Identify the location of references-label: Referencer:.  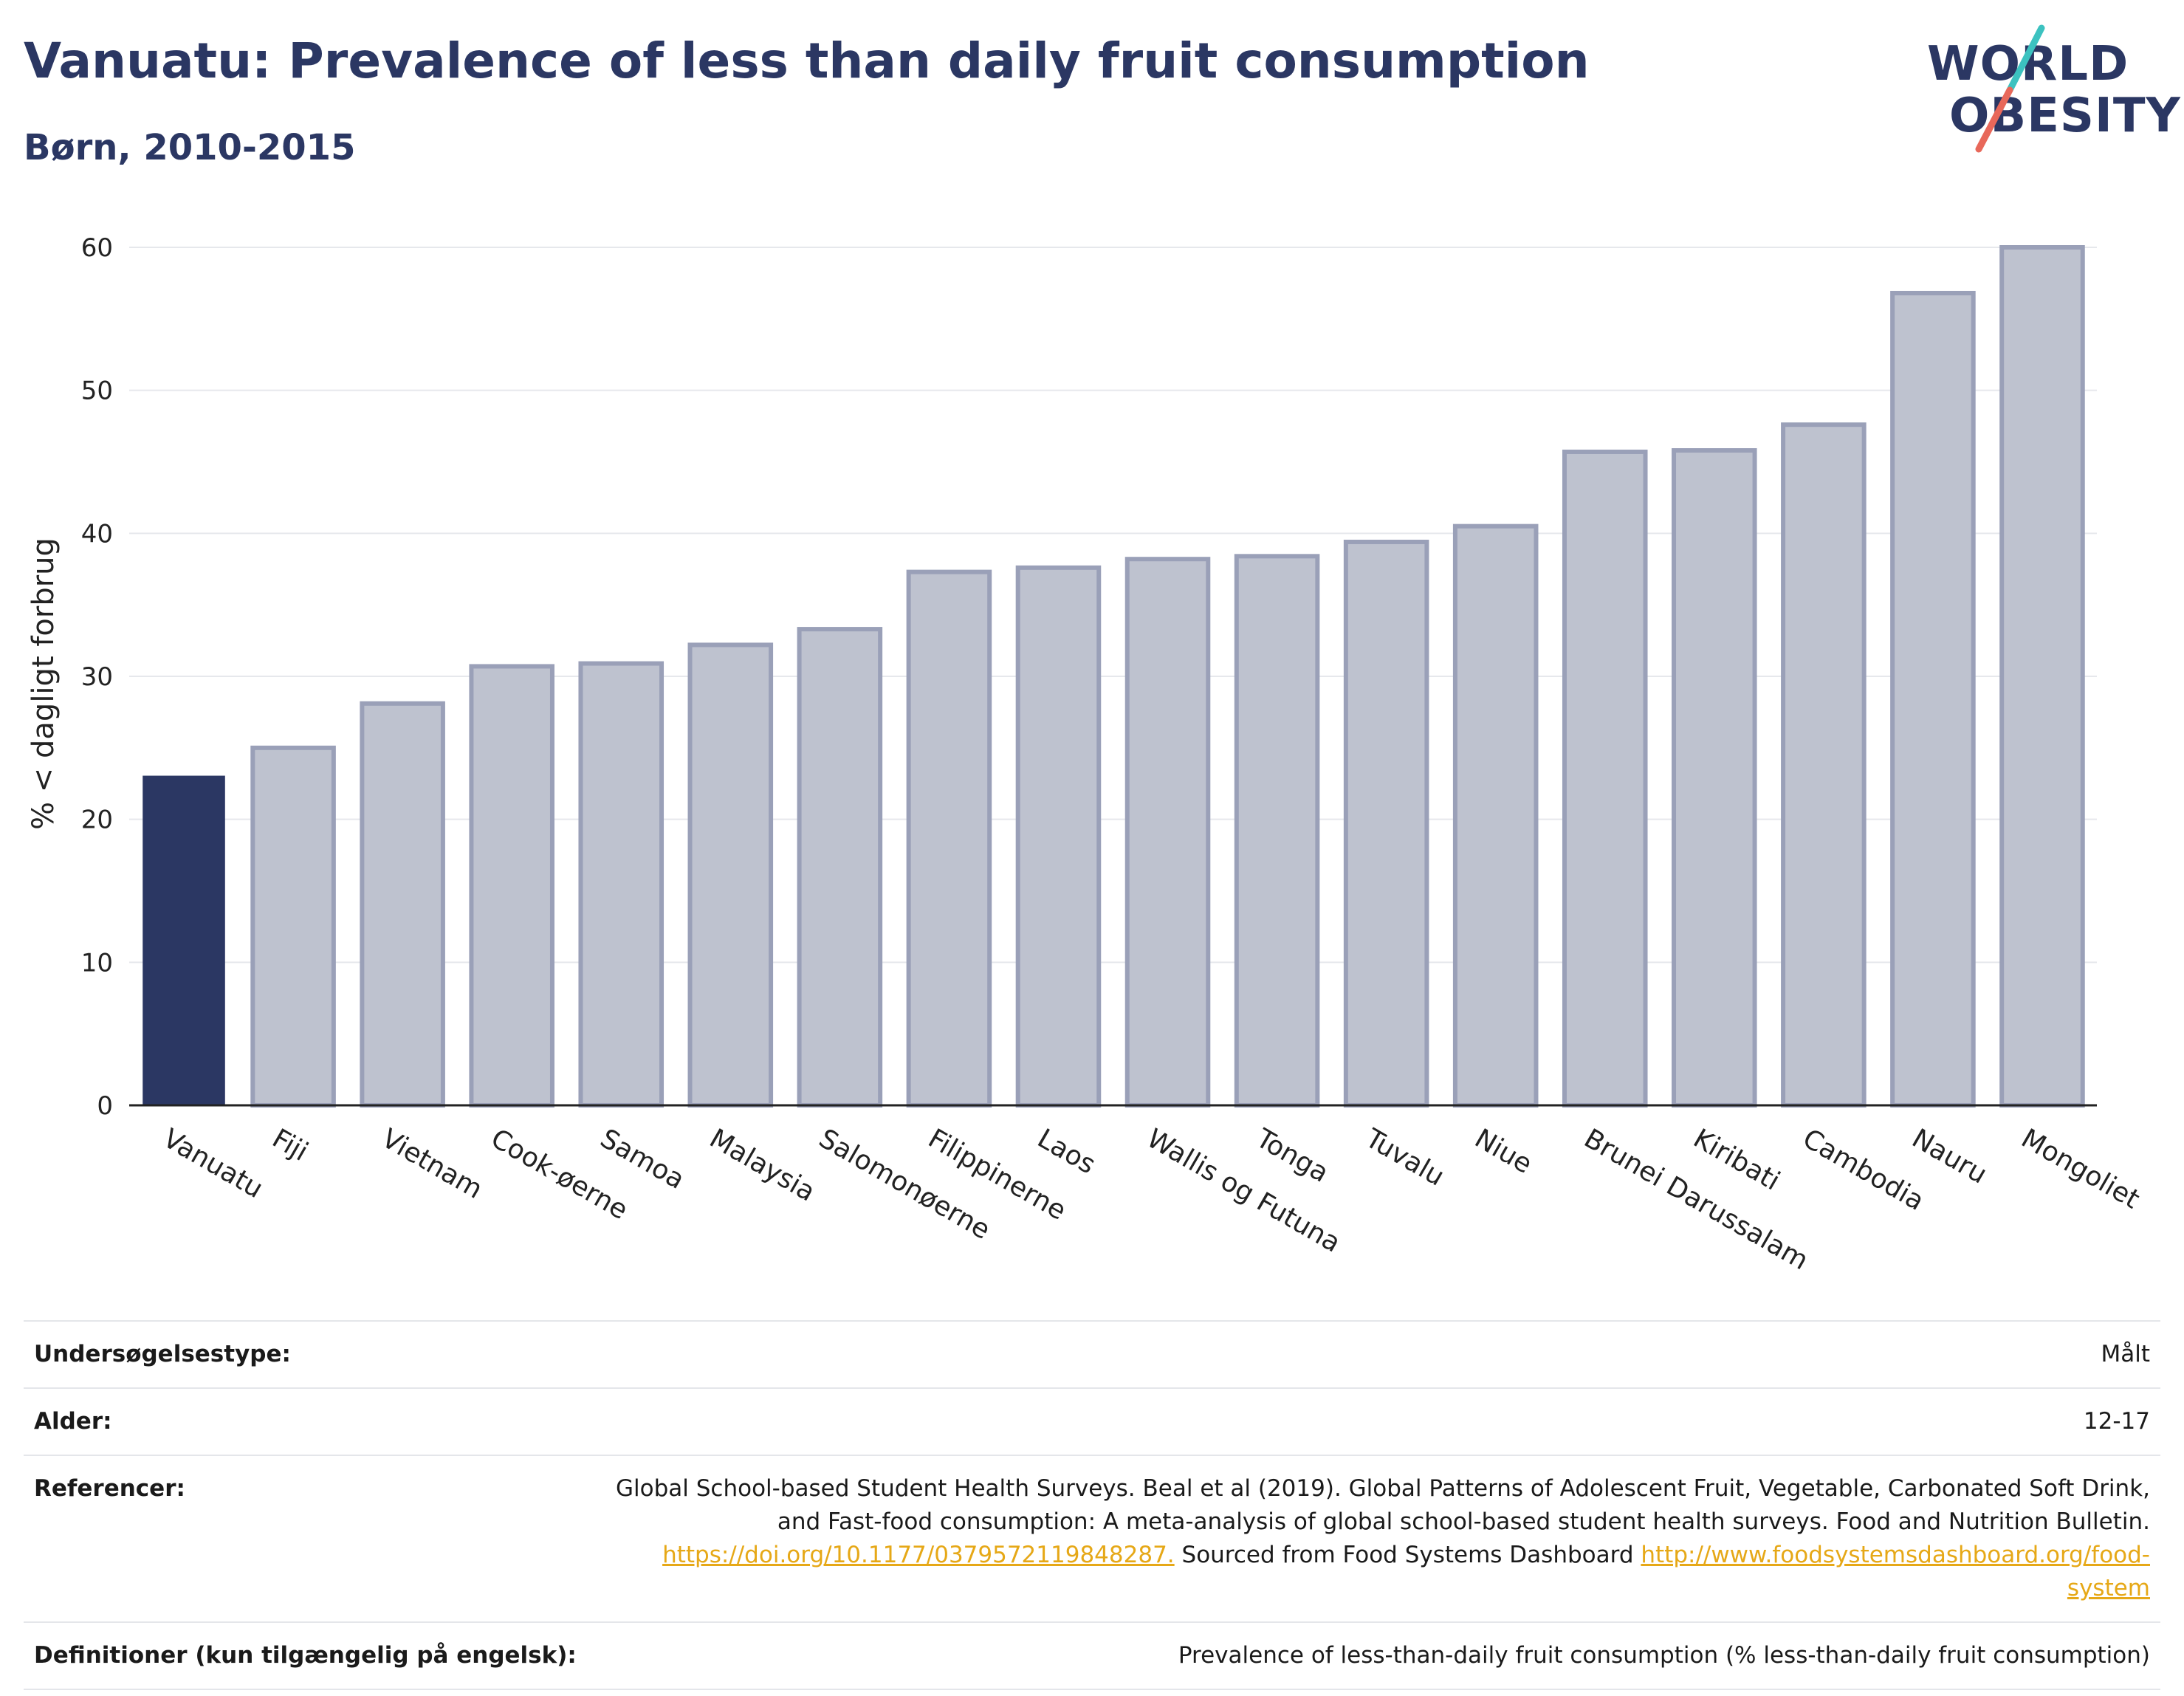
(306, 1539).